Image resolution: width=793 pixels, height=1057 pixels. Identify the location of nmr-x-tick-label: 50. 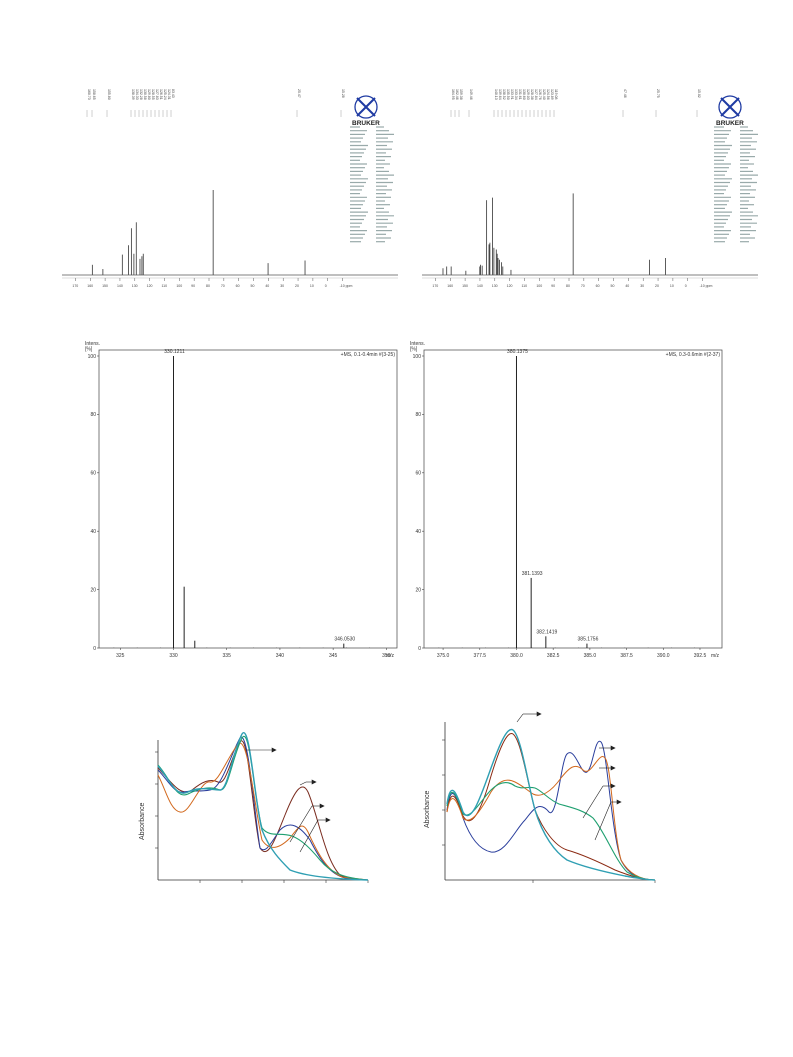
(613, 286).